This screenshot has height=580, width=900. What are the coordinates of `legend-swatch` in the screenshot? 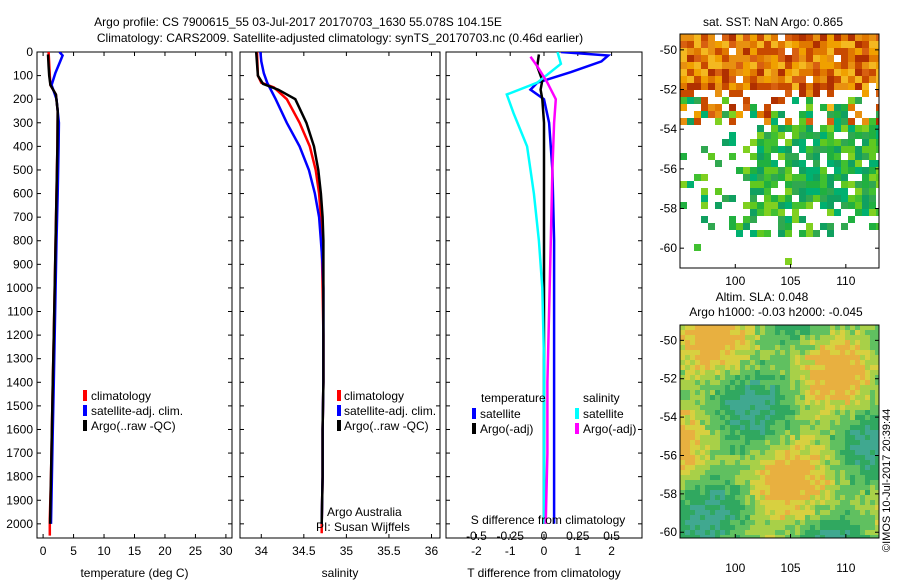 It's located at (339, 410).